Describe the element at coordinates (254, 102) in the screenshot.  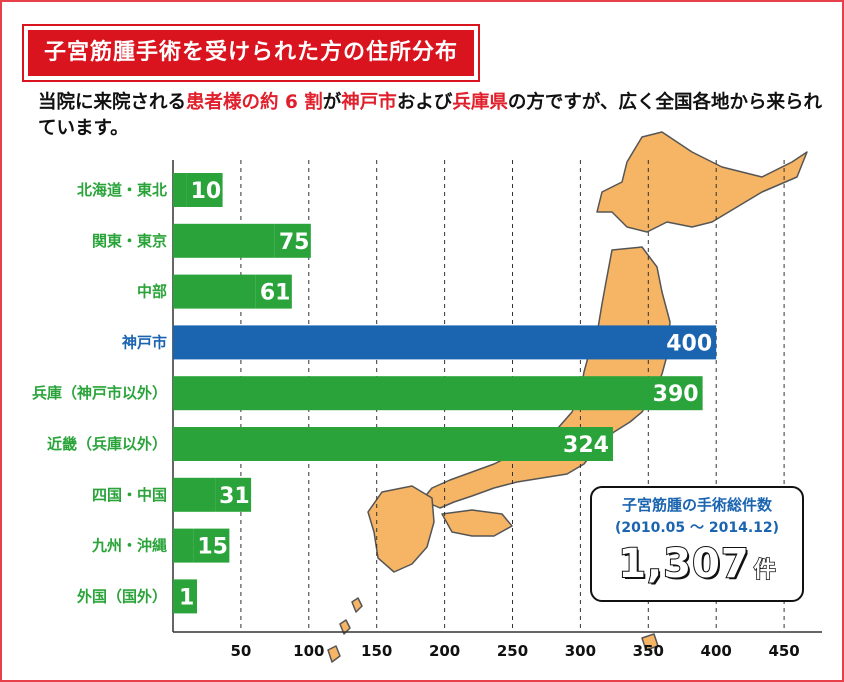
I see `intro-highlight-ratio: 患者様の約 6 割` at that location.